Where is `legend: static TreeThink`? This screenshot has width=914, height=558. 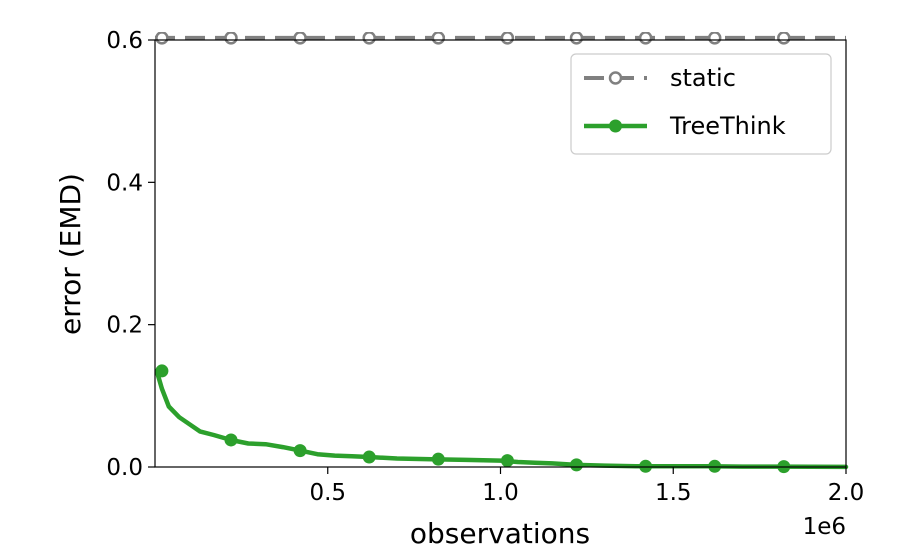
legend: static TreeThink is located at coordinates (701, 104).